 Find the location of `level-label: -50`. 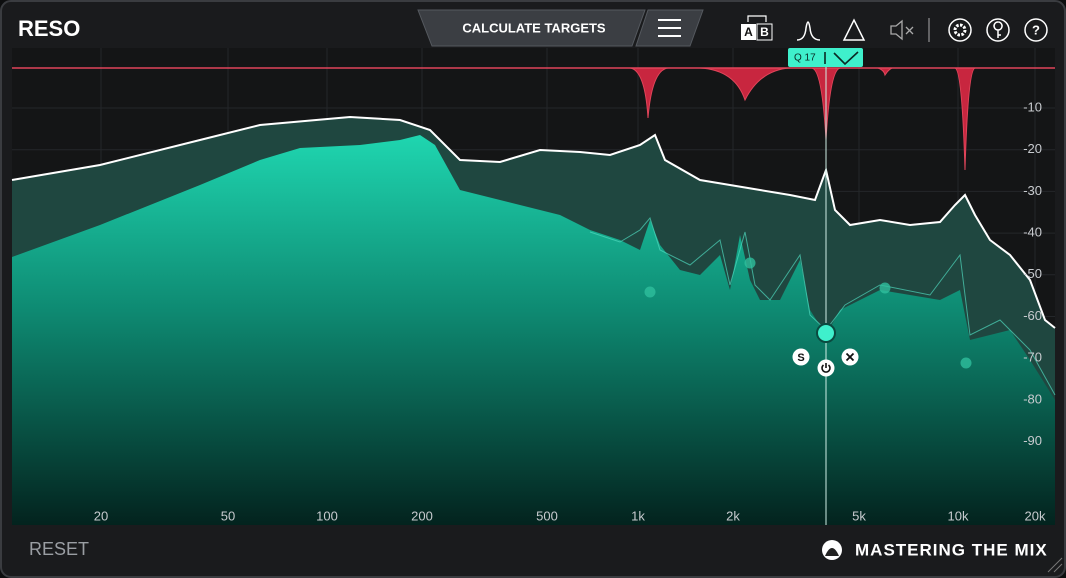

level-label: -50 is located at coordinates (1032, 273).